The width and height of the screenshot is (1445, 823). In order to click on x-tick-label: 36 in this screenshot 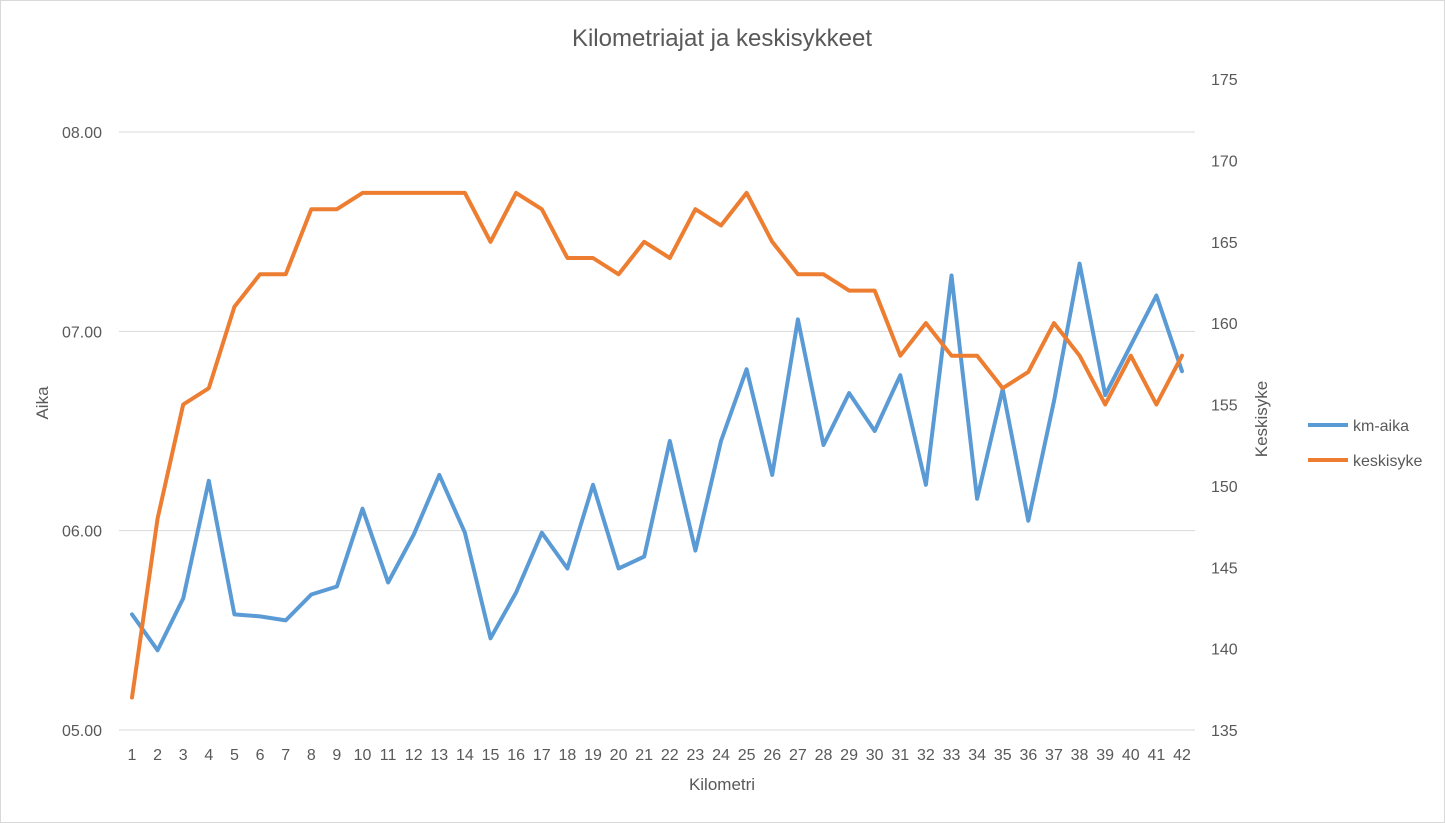, I will do `click(1028, 755)`.